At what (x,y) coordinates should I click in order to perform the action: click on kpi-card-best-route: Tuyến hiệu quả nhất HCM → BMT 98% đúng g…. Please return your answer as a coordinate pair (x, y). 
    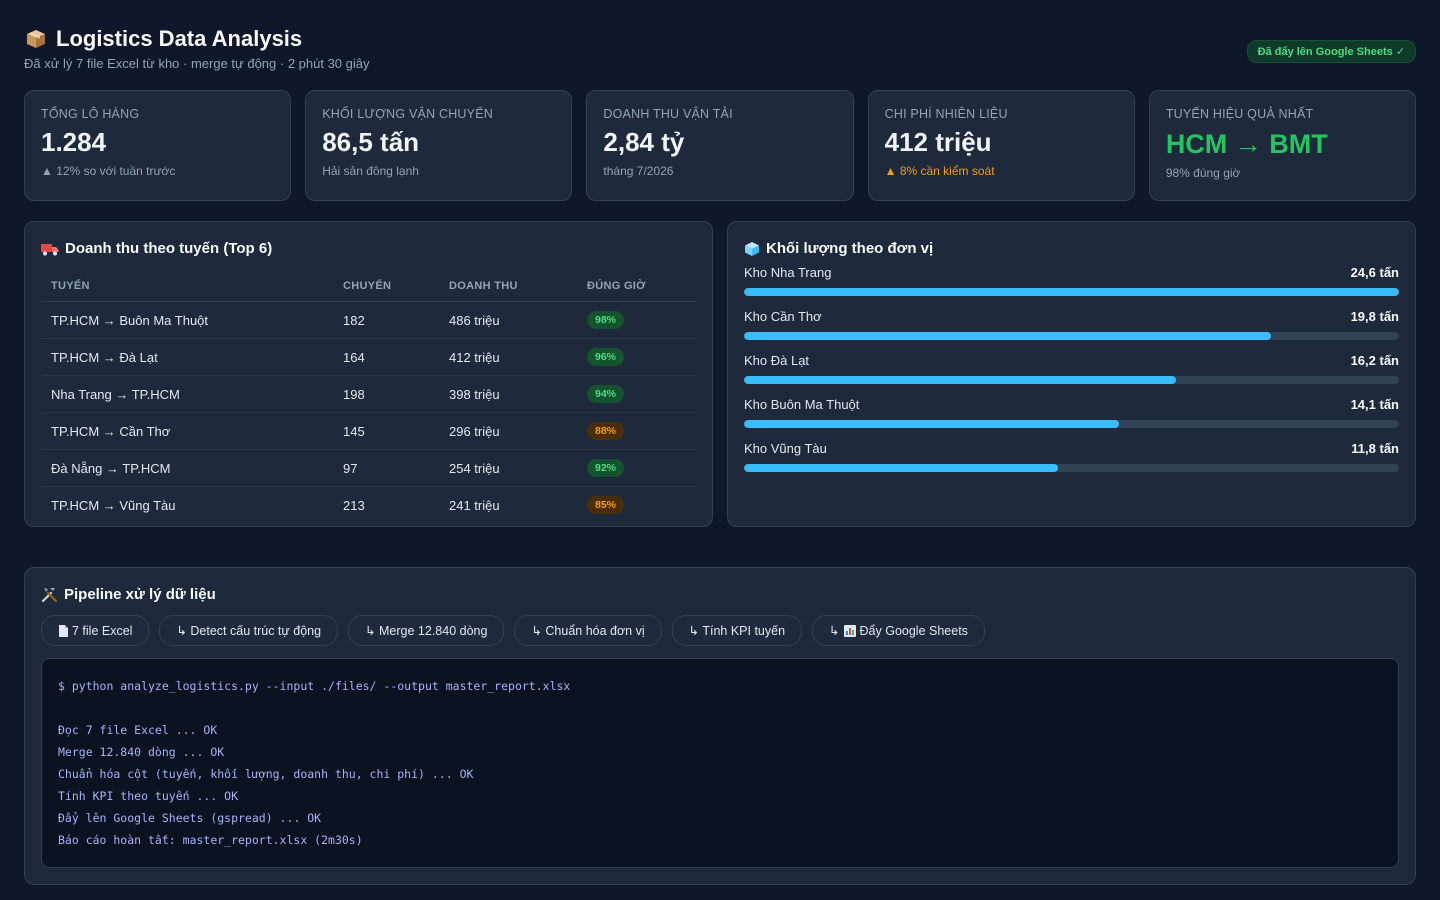
    Looking at the image, I should click on (1282, 145).